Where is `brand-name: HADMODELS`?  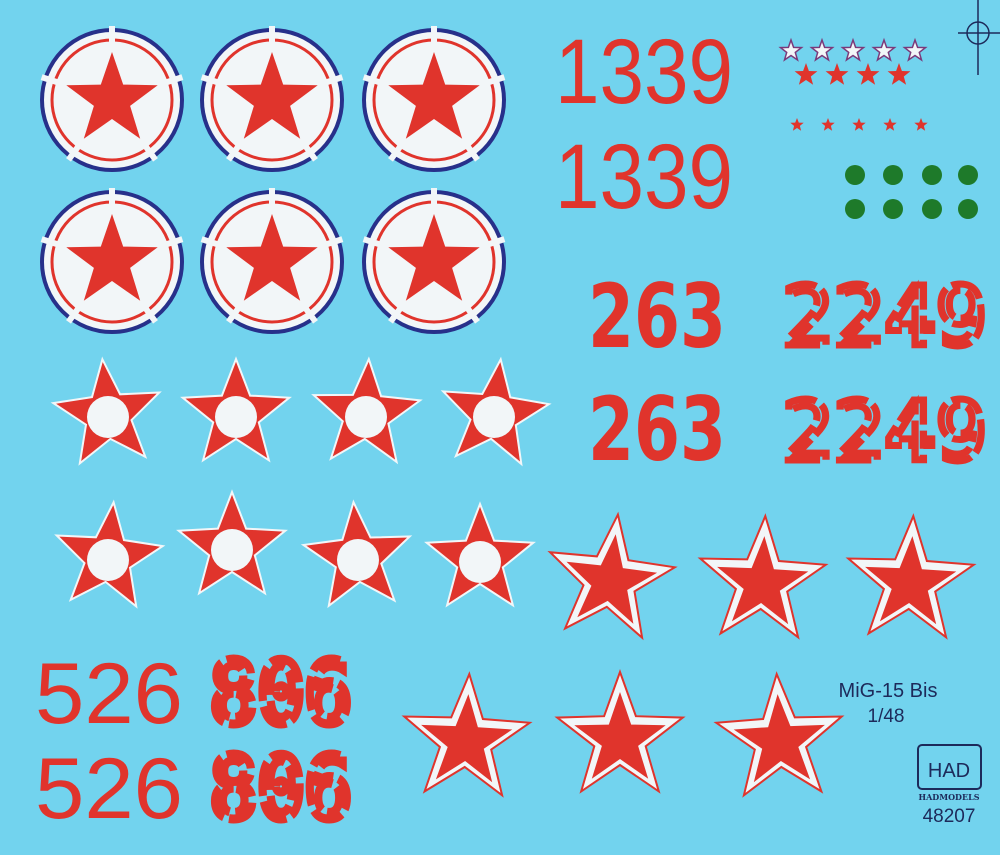 brand-name: HADMODELS is located at coordinates (949, 797).